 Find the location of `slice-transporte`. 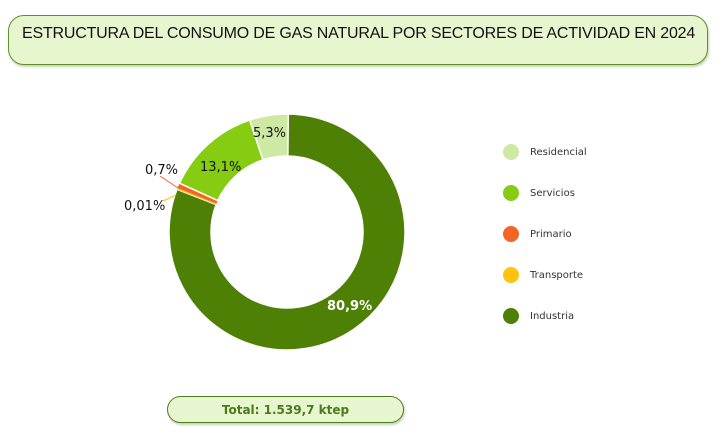

slice-transporte is located at coordinates (196, 196).